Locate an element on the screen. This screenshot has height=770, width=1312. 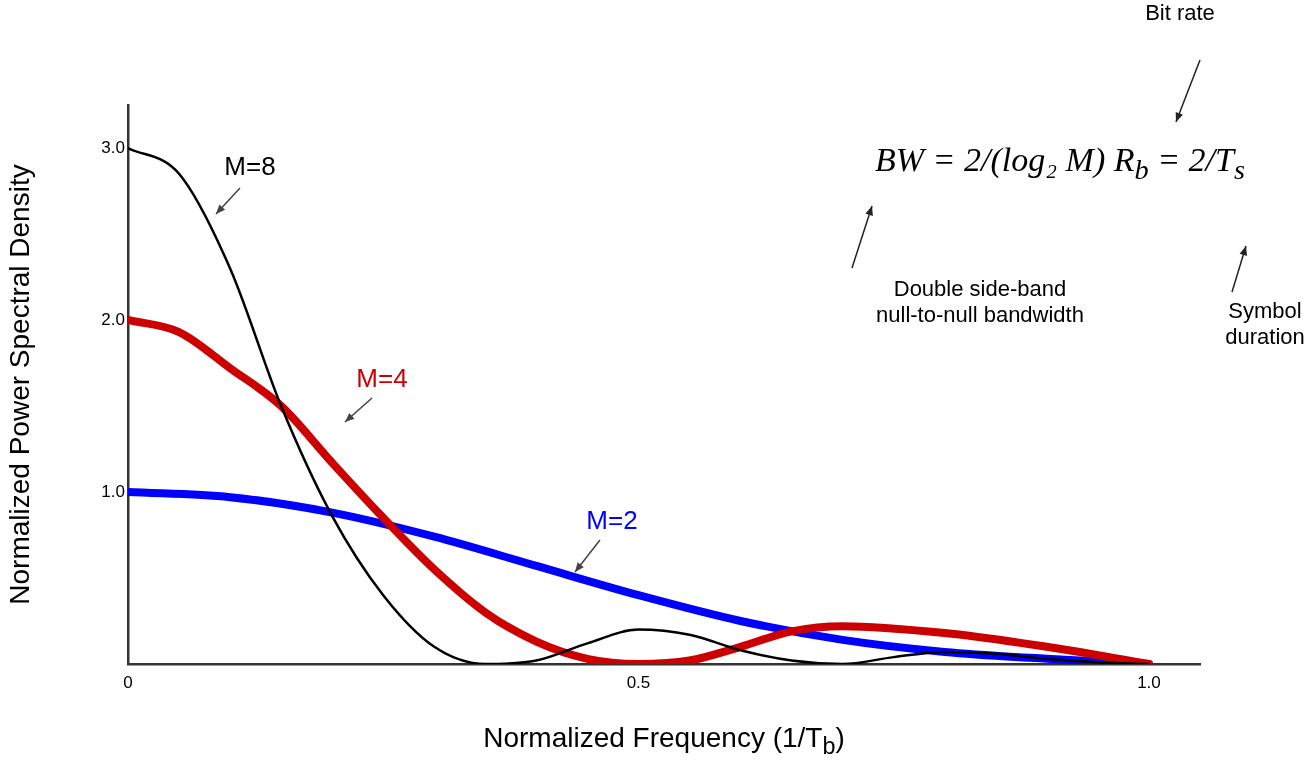
x-tick-label: 1.0 is located at coordinates (1149, 682).